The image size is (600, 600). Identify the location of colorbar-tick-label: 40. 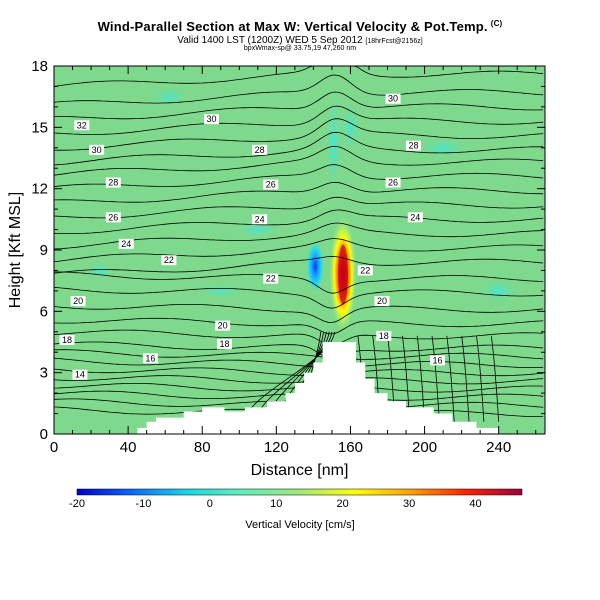
(475, 504).